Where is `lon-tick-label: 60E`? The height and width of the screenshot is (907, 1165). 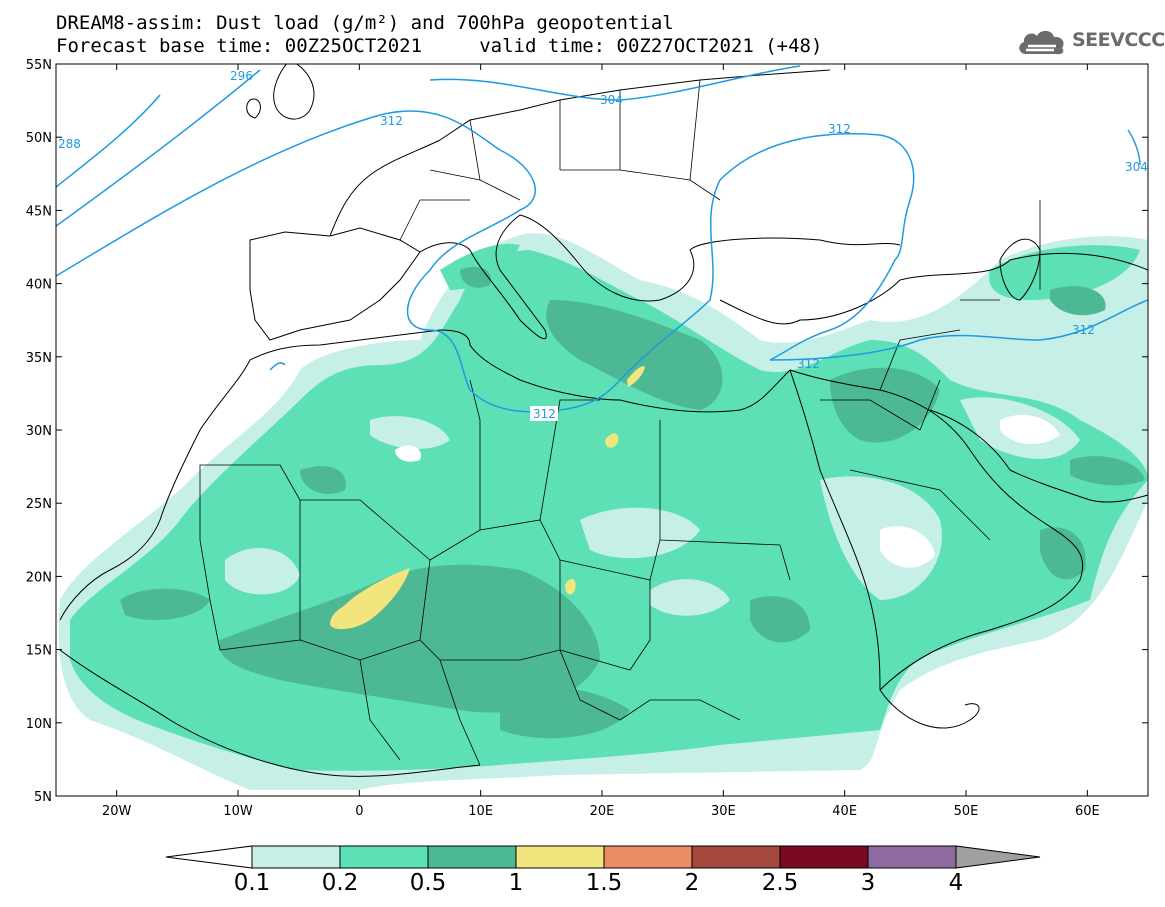
lon-tick-label: 60E is located at coordinates (1087, 811).